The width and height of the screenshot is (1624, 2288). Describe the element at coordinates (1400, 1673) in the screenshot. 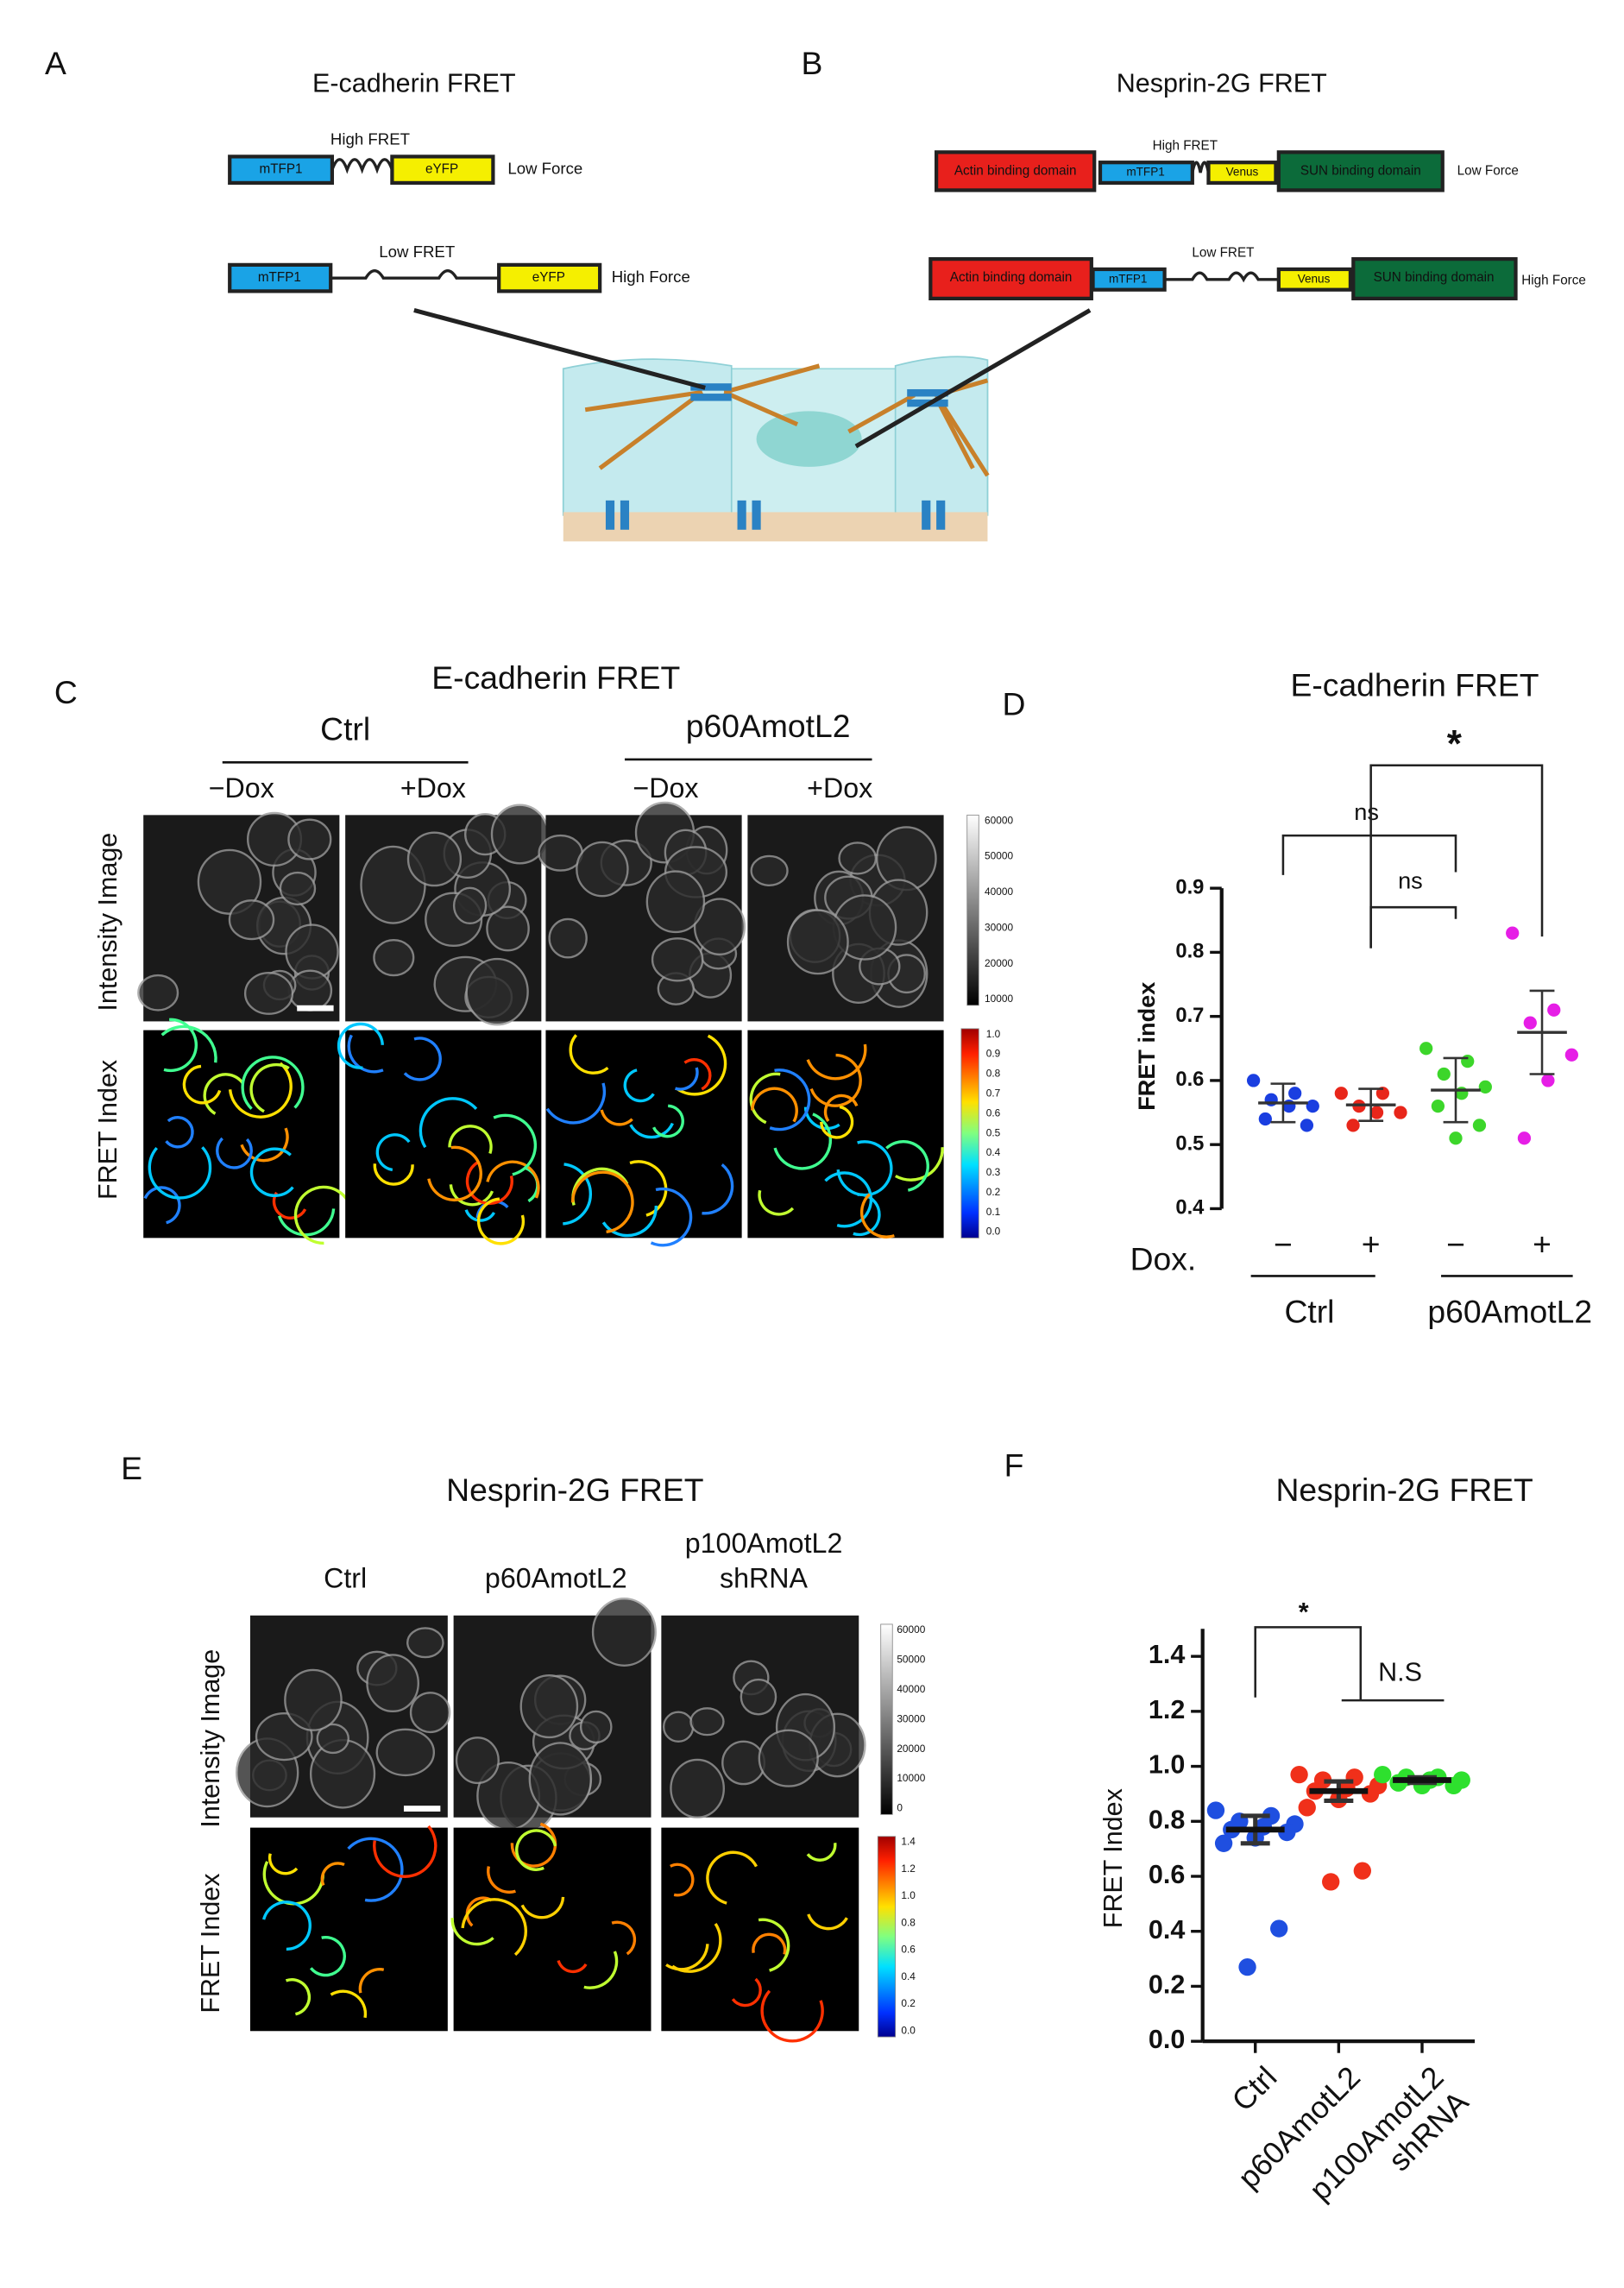

I see `significance-label: N.S` at that location.